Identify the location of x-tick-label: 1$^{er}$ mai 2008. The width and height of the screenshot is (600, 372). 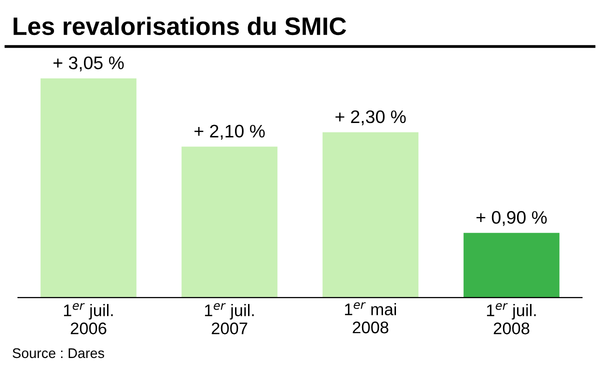
(370, 318).